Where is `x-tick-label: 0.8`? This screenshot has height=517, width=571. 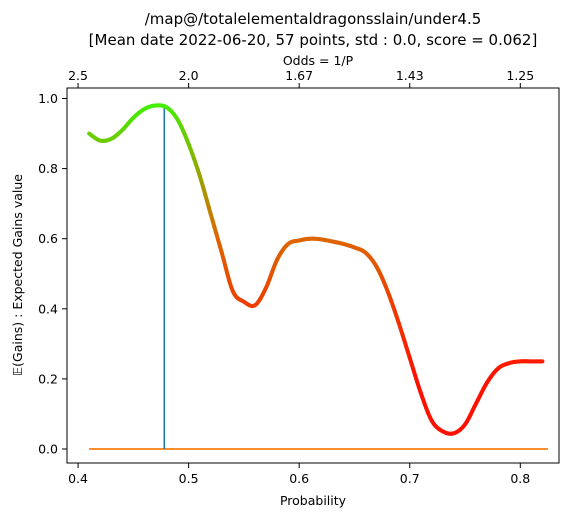 x-tick-label: 0.8 is located at coordinates (520, 478).